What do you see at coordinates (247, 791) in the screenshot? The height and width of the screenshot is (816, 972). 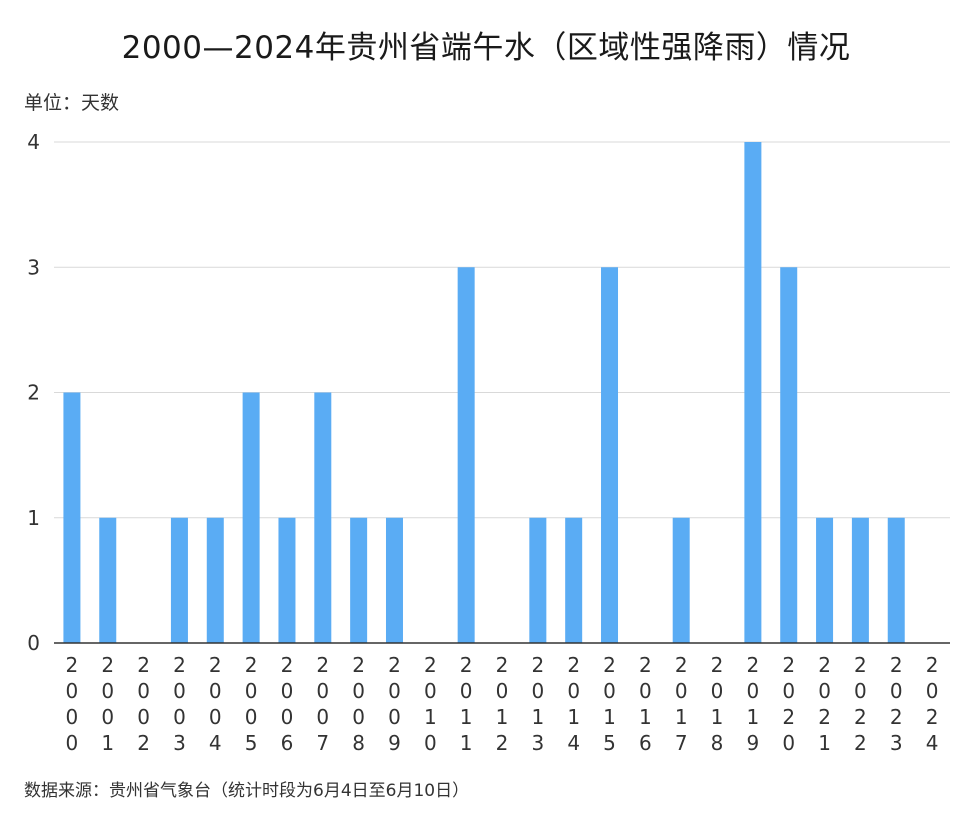 I see `source-note: 数据来源：贵州省气象台（统计时段为6月4日至6月10日）` at bounding box center [247, 791].